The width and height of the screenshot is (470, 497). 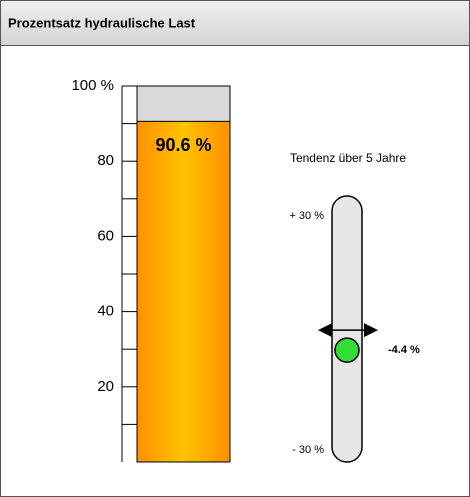 What do you see at coordinates (105, 386) in the screenshot?
I see `y-tick-label: 20` at bounding box center [105, 386].